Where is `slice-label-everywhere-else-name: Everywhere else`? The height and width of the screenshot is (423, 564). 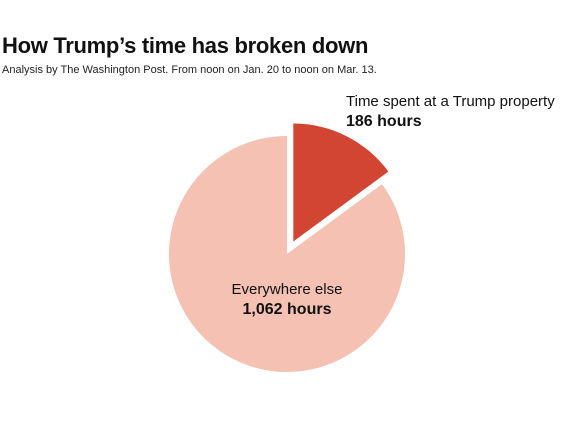 slice-label-everywhere-else-name: Everywhere else is located at coordinates (287, 289).